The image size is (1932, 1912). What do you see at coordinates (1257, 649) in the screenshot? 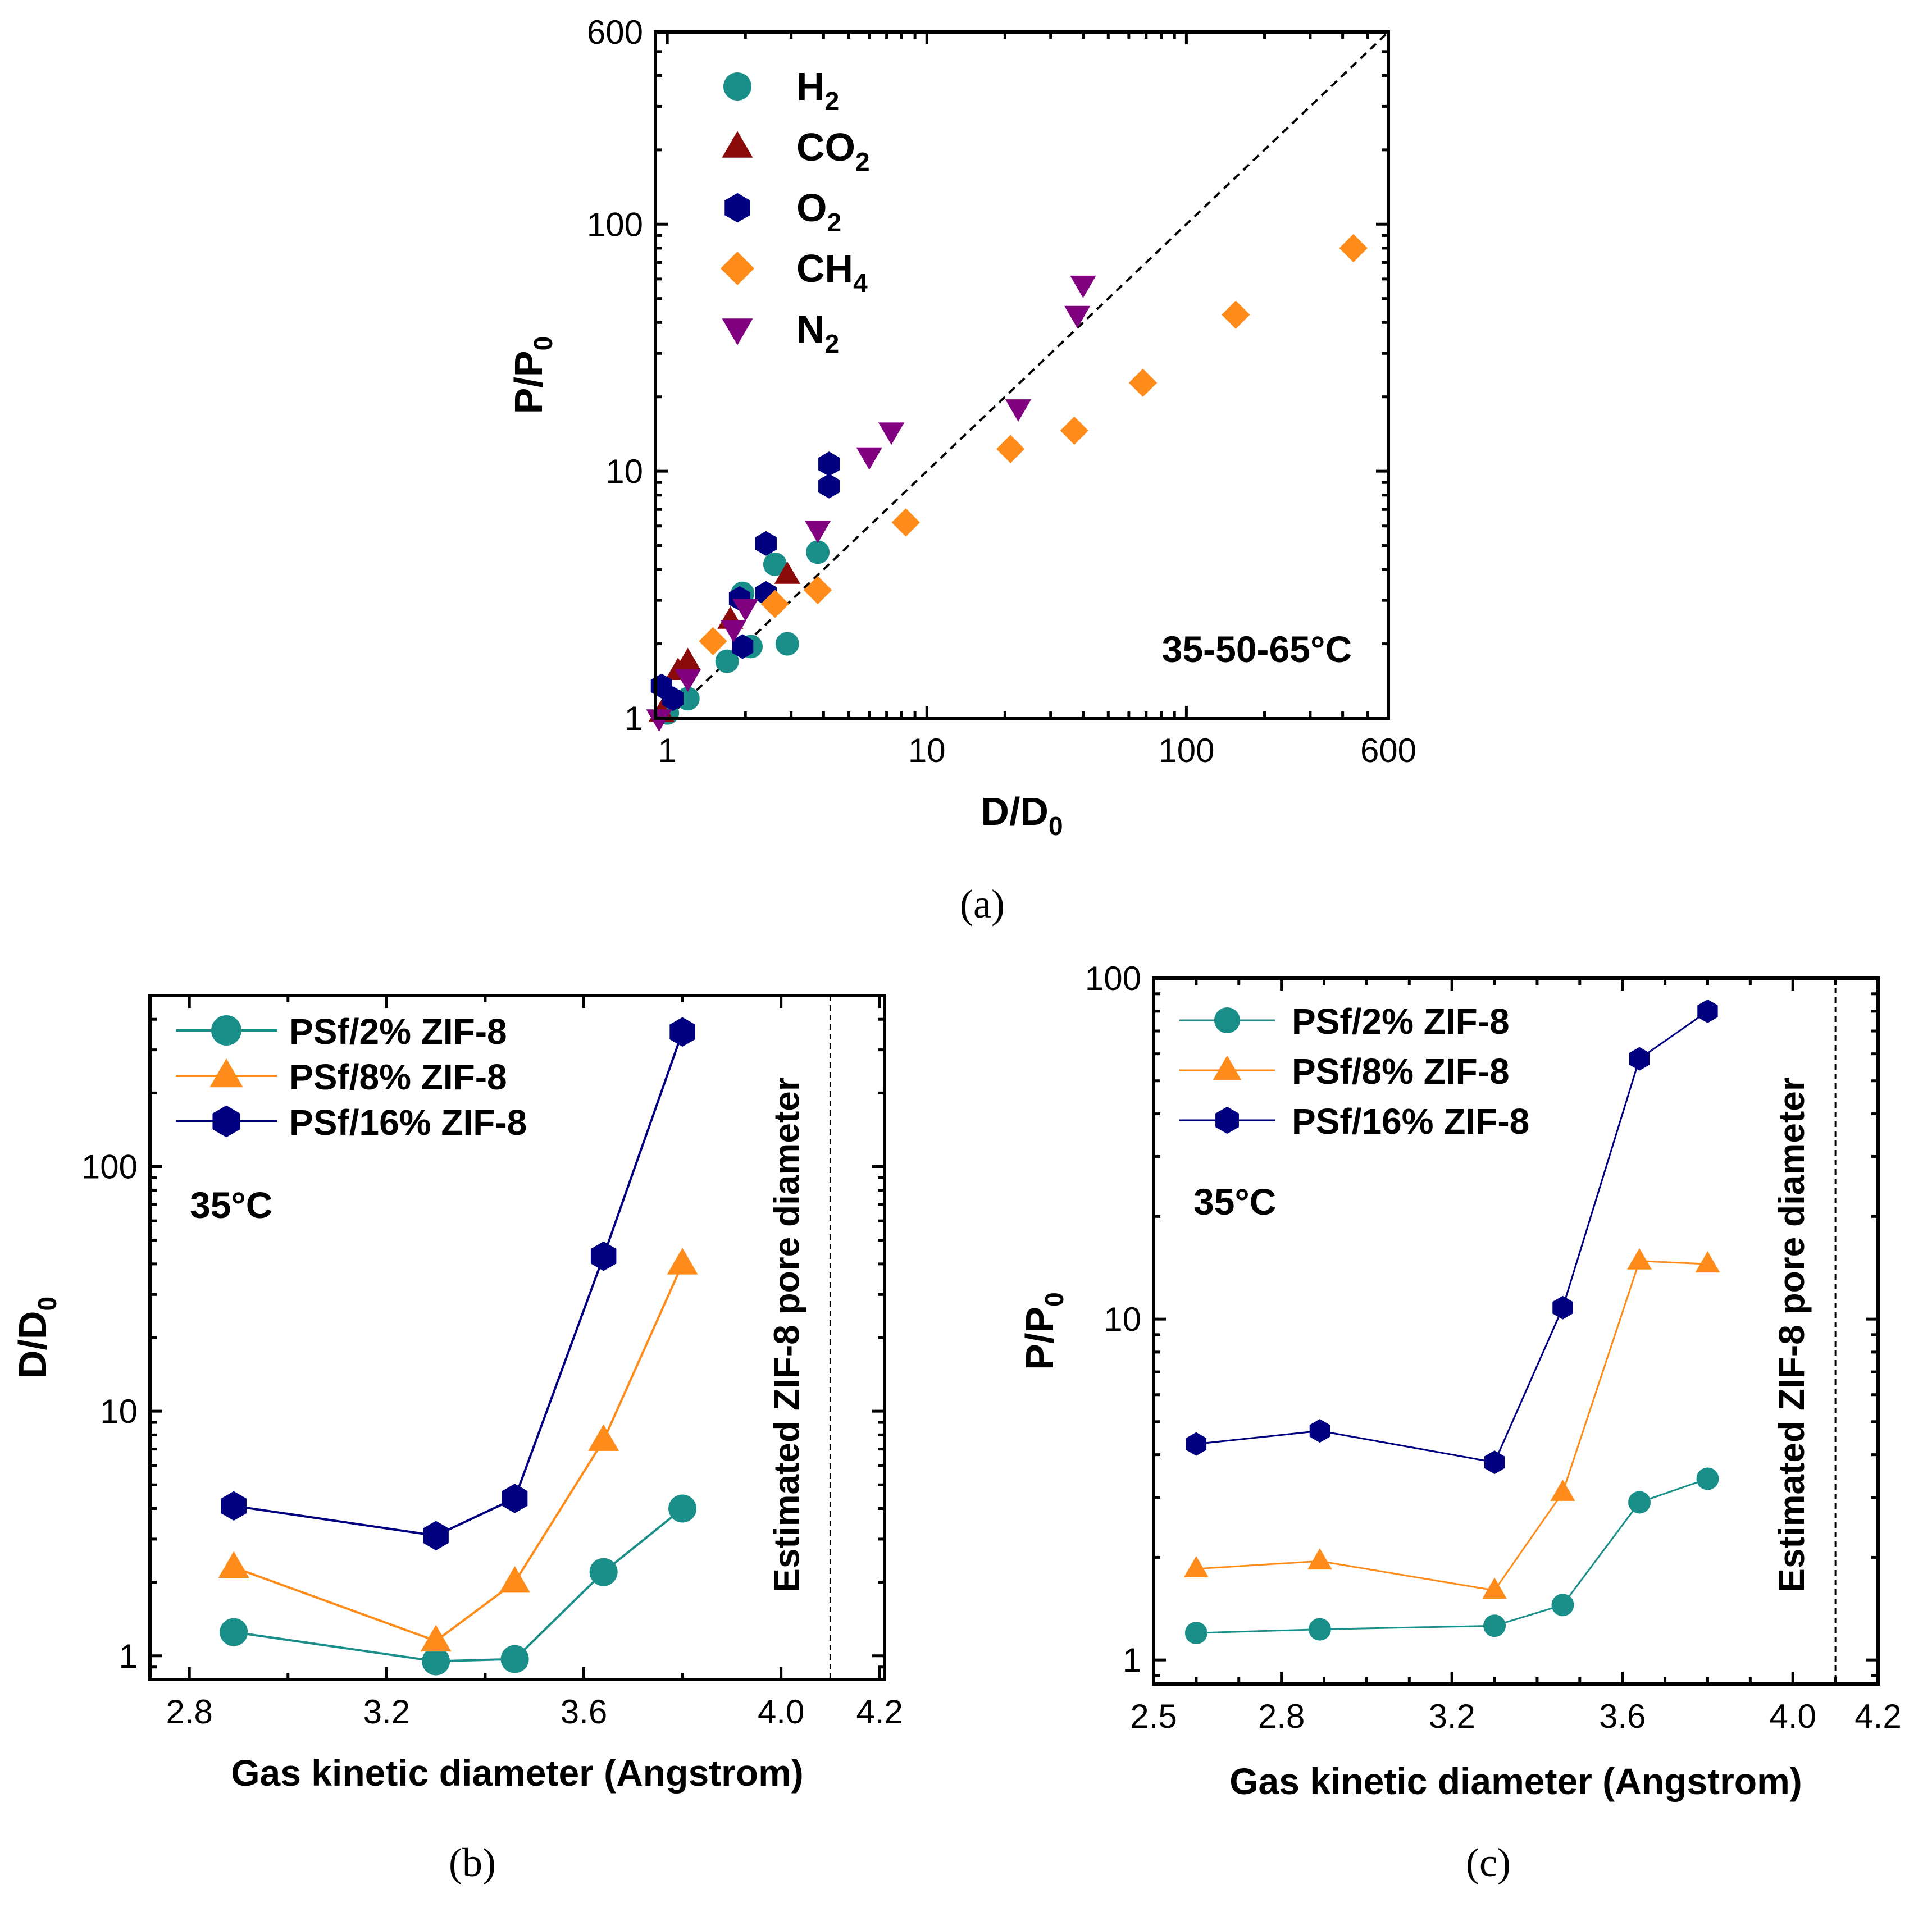
I see `panel-a-temperature-annotation: 35-50-65°C` at bounding box center [1257, 649].